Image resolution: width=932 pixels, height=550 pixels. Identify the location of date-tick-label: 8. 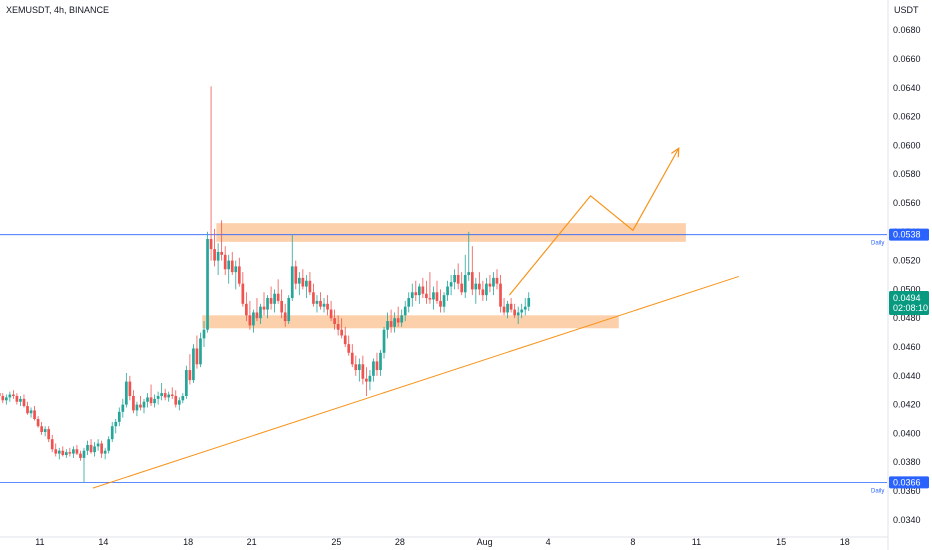
(632, 542).